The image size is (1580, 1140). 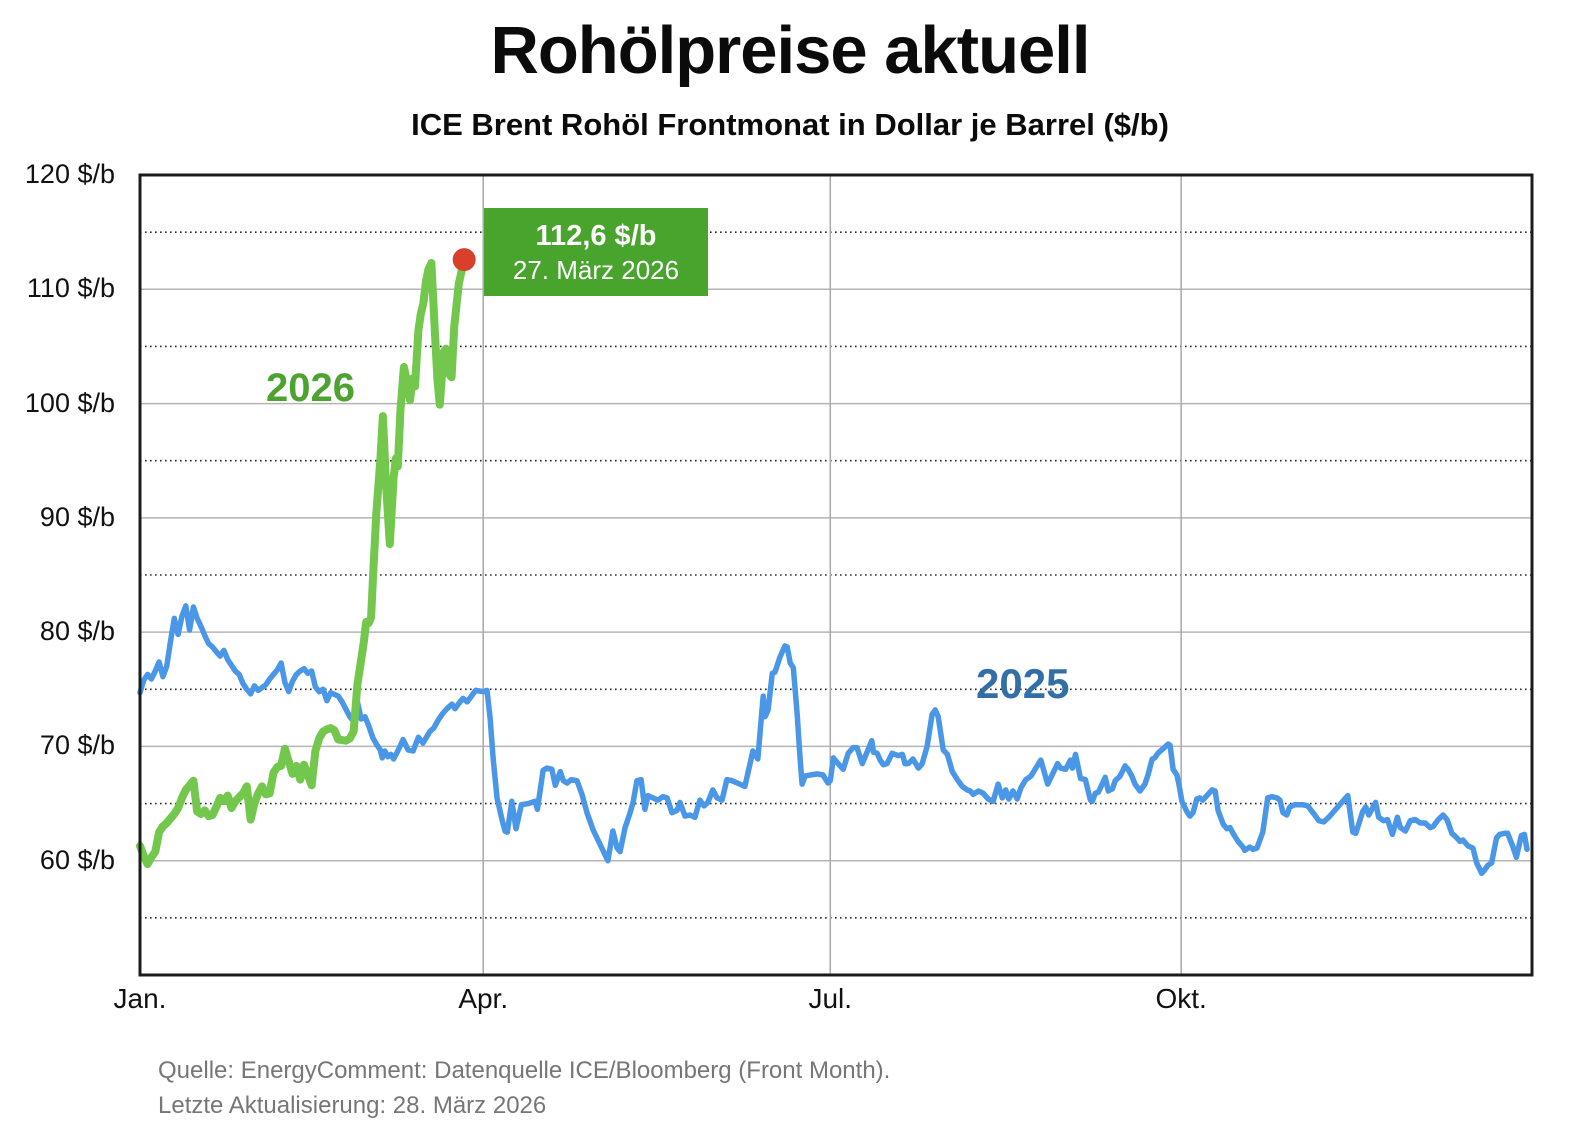 What do you see at coordinates (69, 402) in the screenshot?
I see `y-axis-tick-label: 100 $/b` at bounding box center [69, 402].